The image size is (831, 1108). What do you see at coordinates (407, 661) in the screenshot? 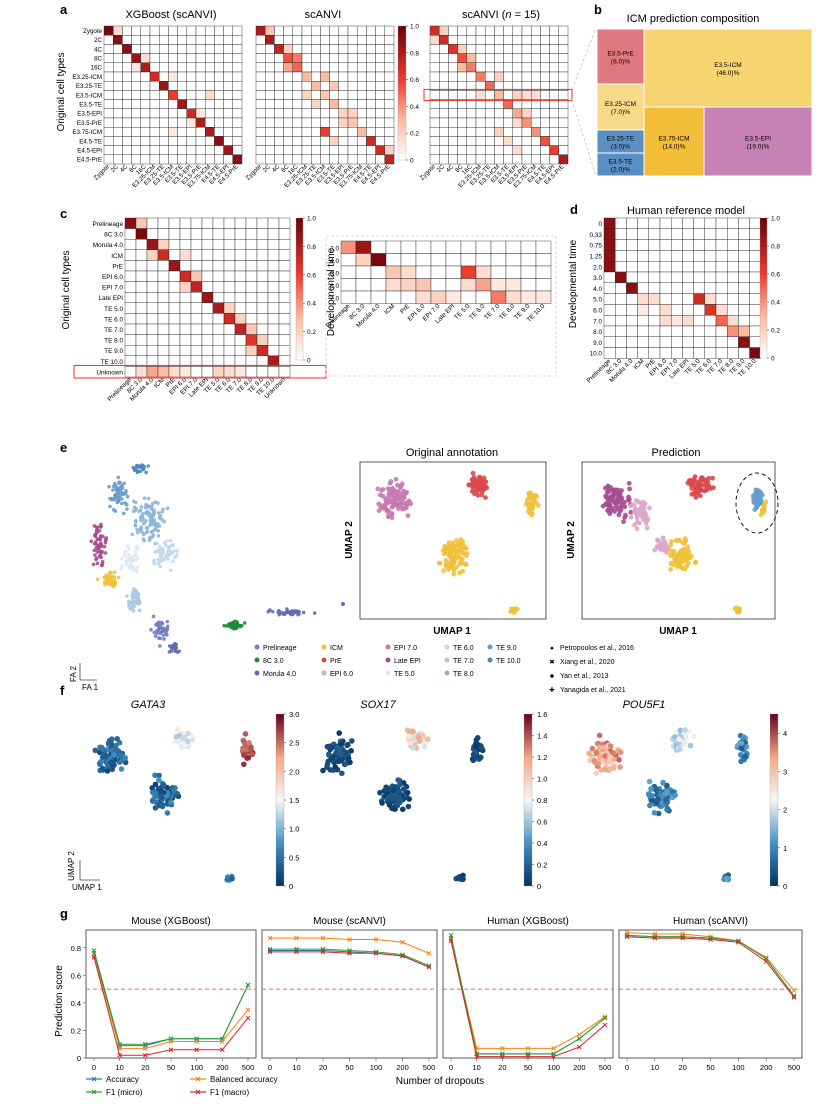
I see `legend-label: Late EPI` at bounding box center [407, 661].